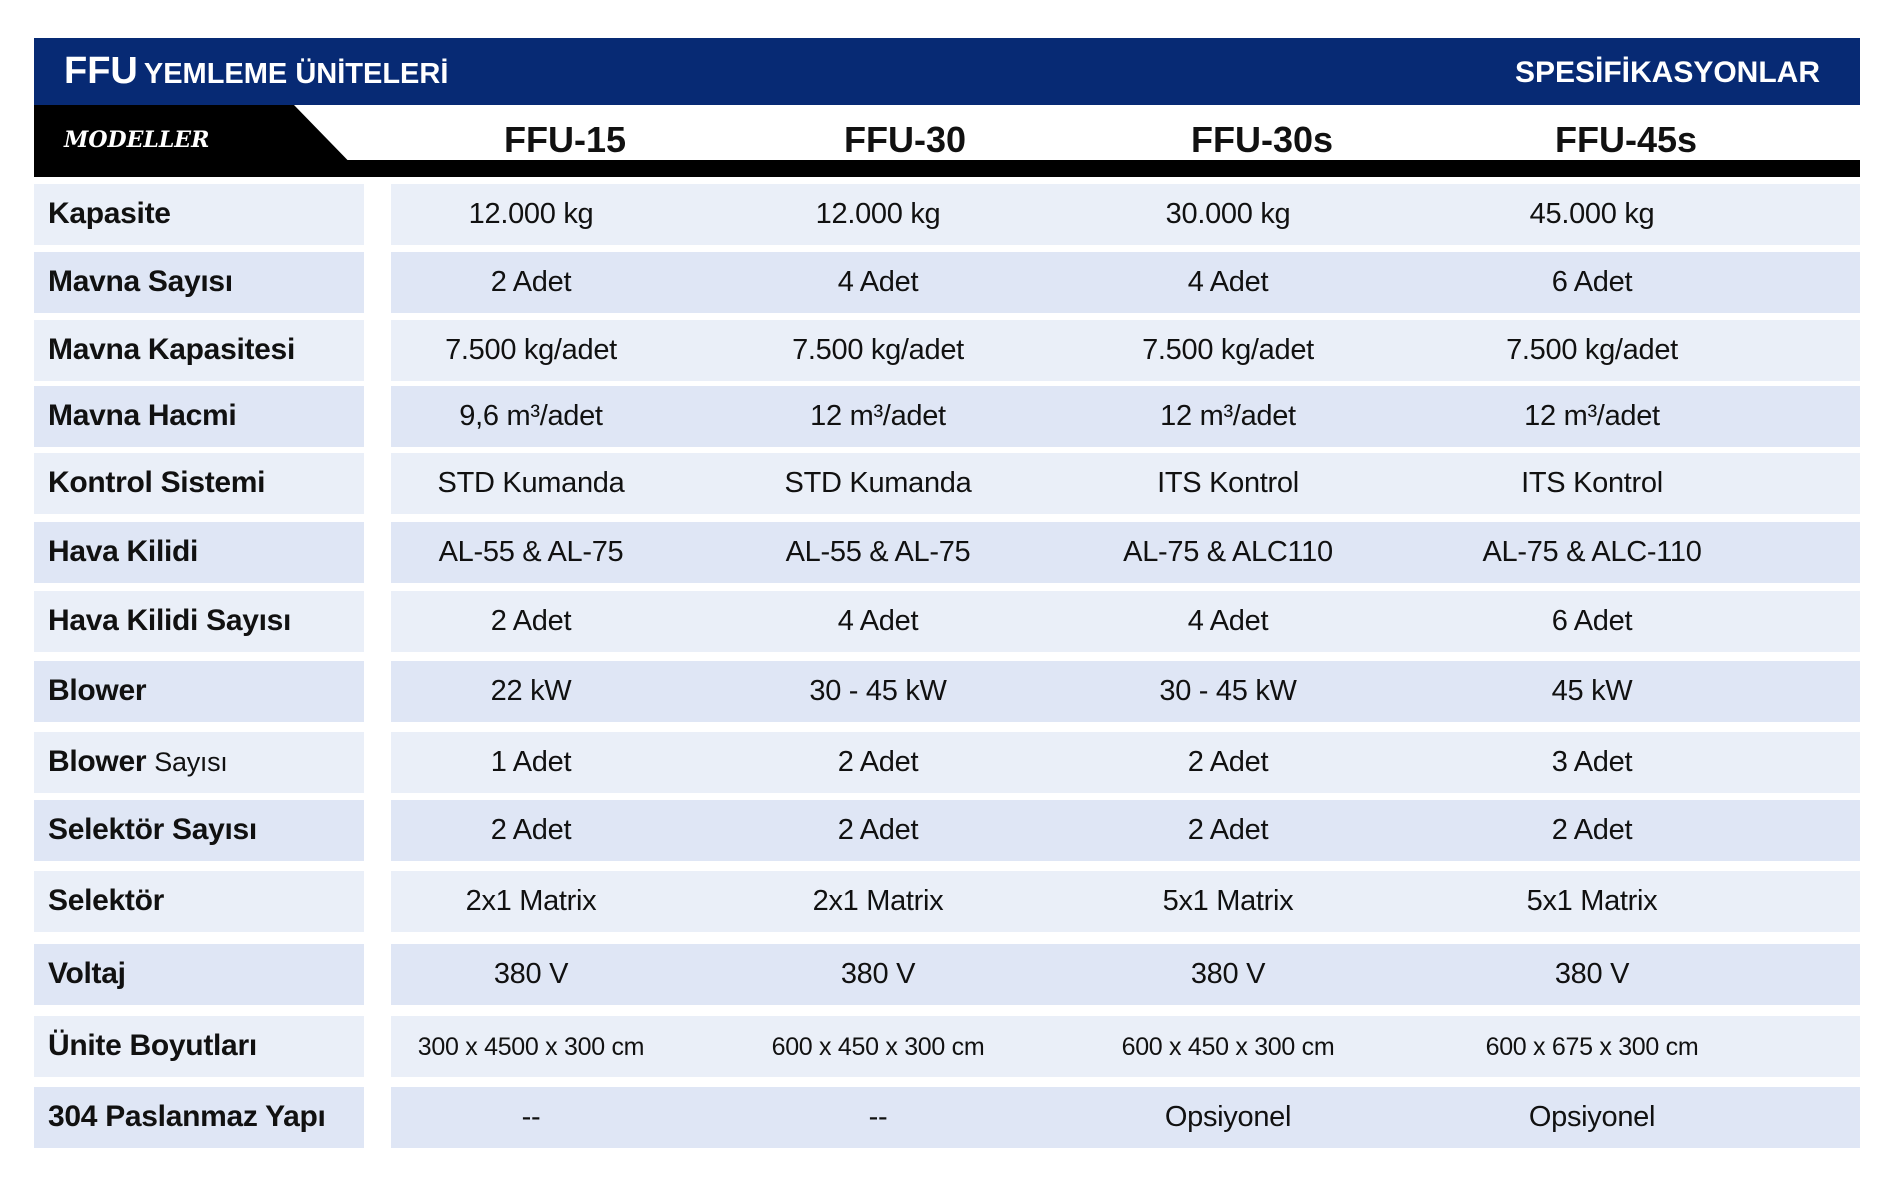 The width and height of the screenshot is (1885, 1182). I want to click on spec-value: ITS Kontrol, so click(1592, 483).